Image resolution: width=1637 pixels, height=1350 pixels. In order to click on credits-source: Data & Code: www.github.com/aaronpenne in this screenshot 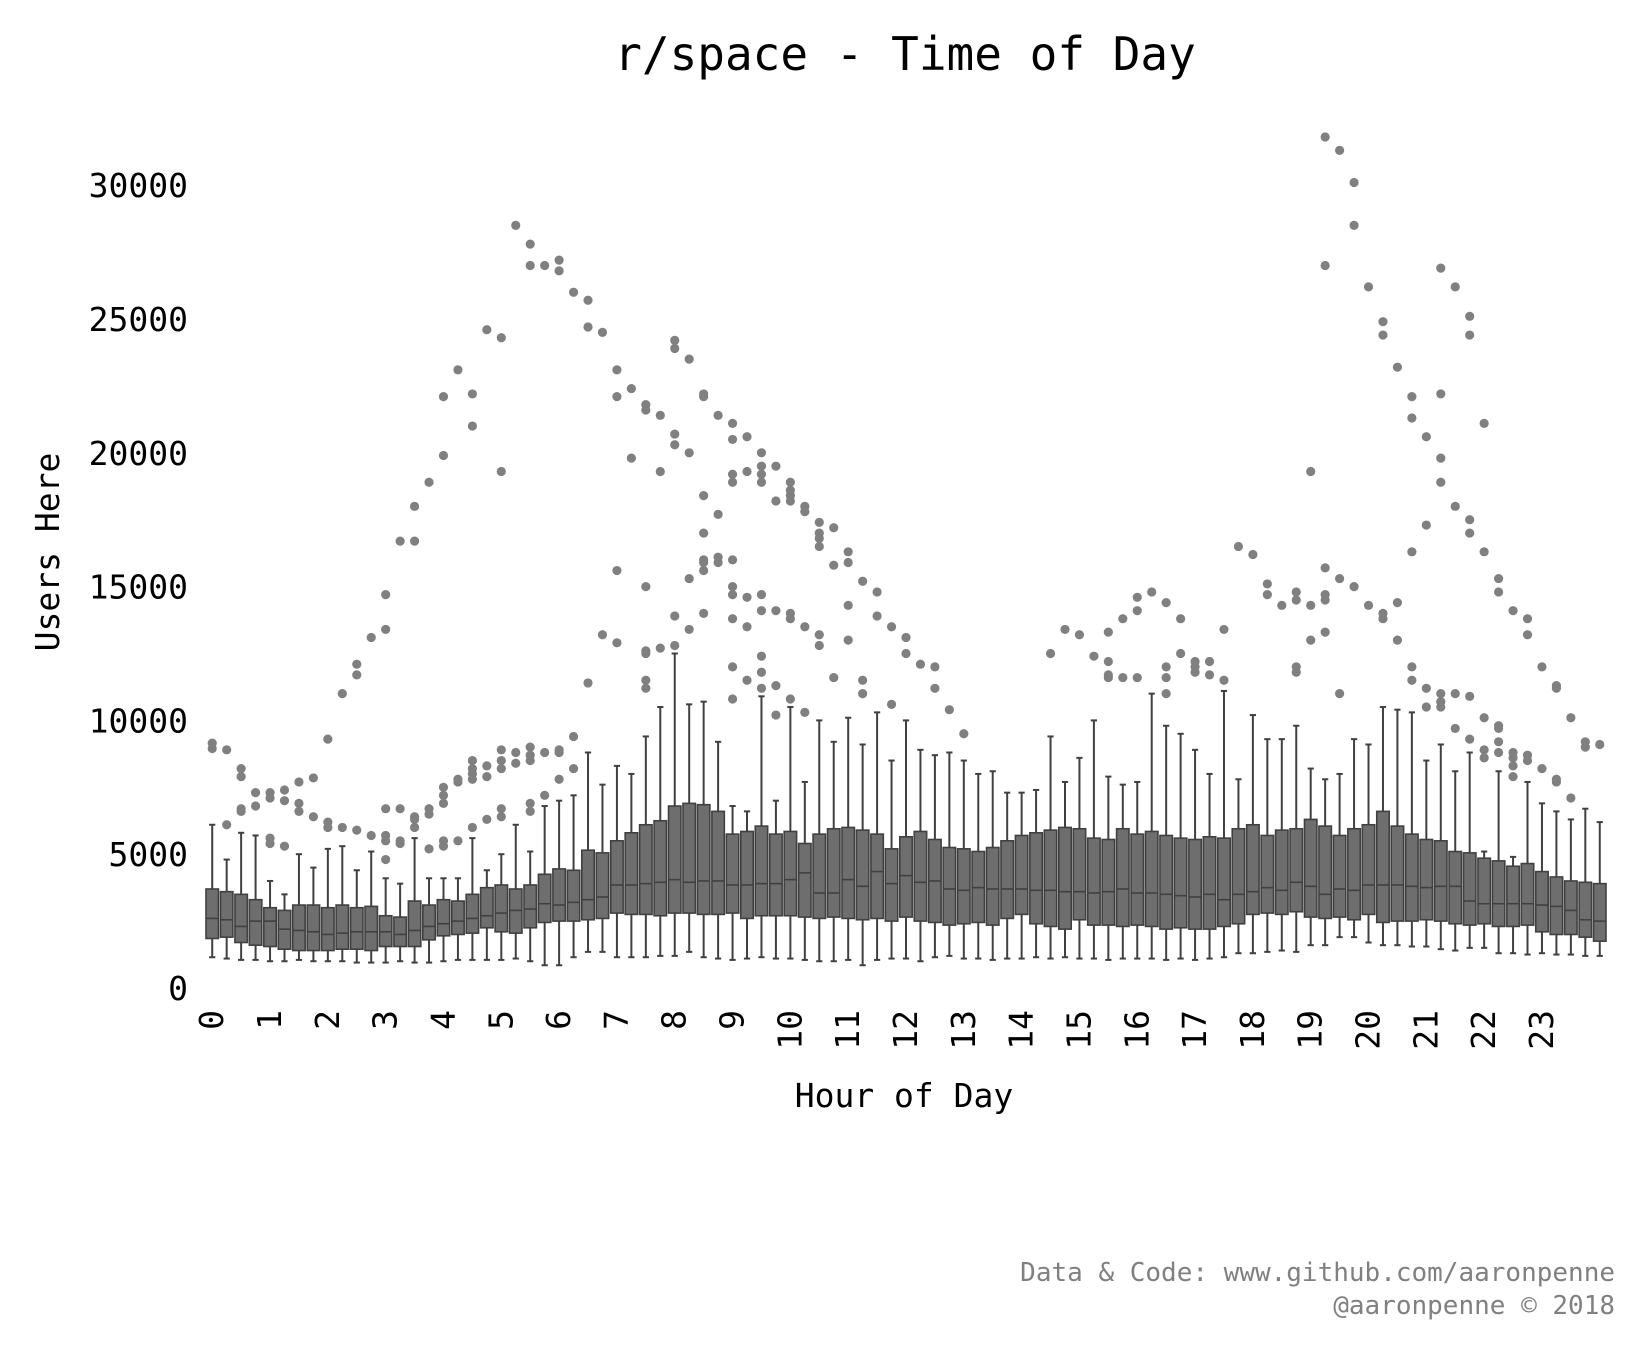, I will do `click(1317, 1273)`.